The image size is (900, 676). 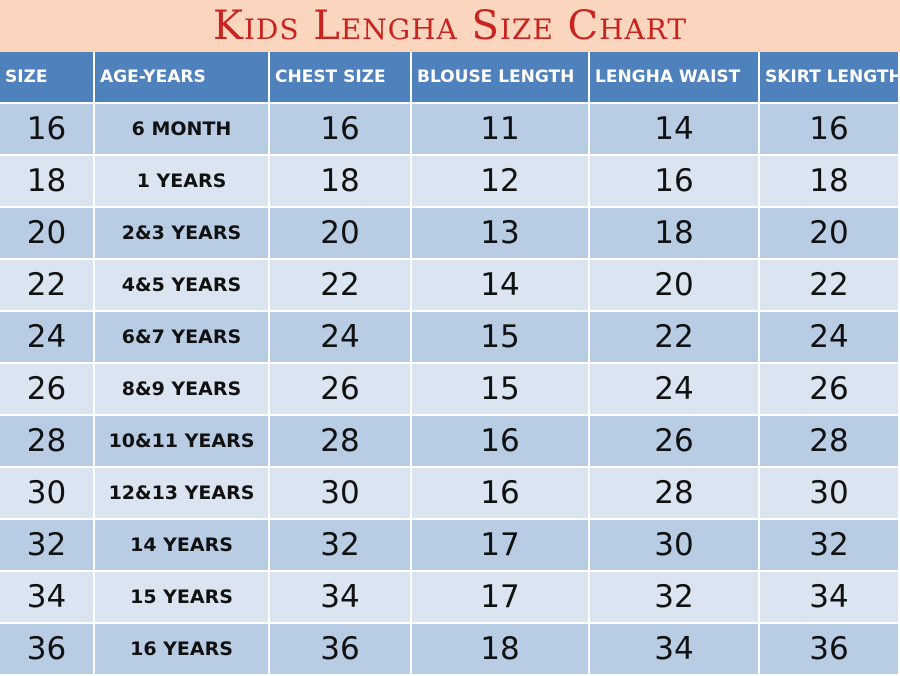 What do you see at coordinates (182, 182) in the screenshot?
I see `age-cell: 1 YEARS` at bounding box center [182, 182].